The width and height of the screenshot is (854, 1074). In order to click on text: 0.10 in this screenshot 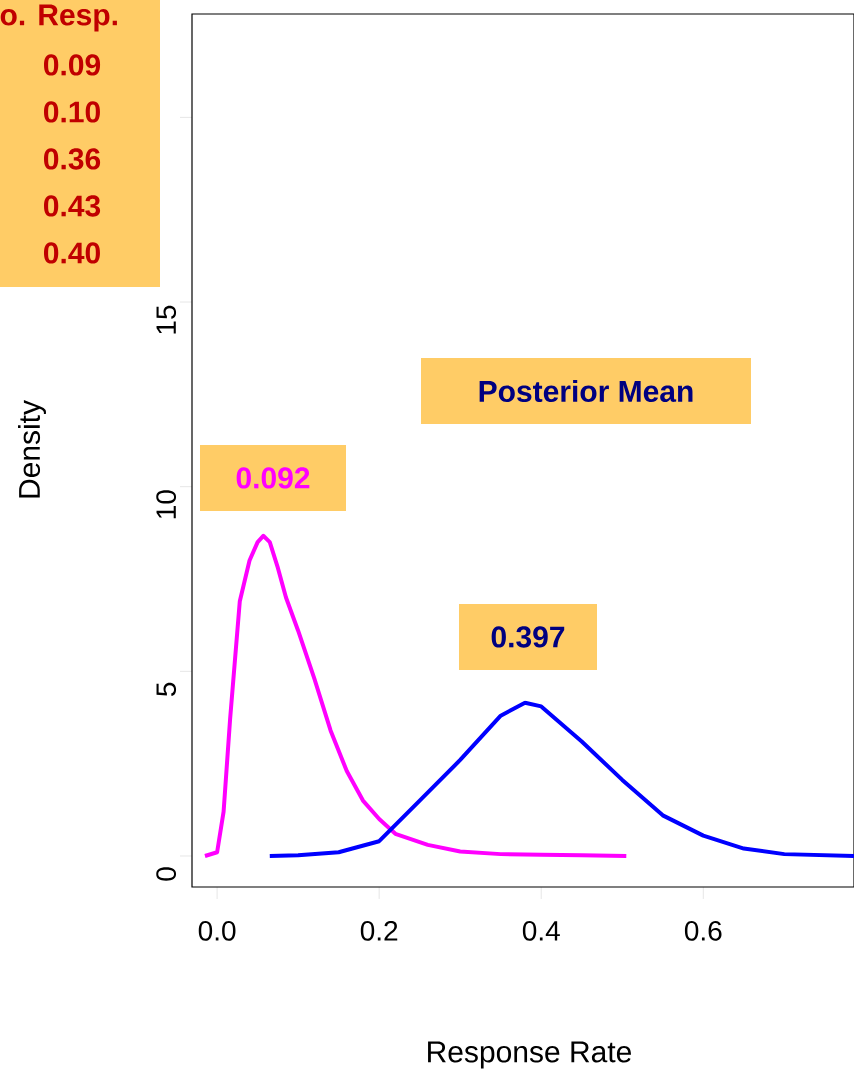, I will do `click(72, 112)`.